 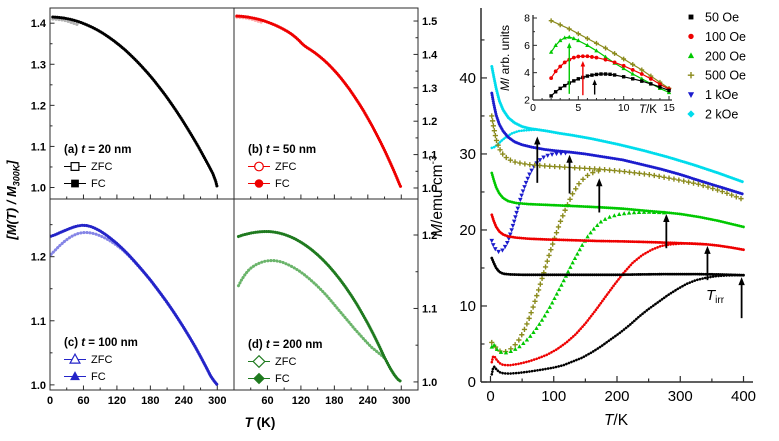 I want to click on panel-a-series, so click(x=135, y=102).